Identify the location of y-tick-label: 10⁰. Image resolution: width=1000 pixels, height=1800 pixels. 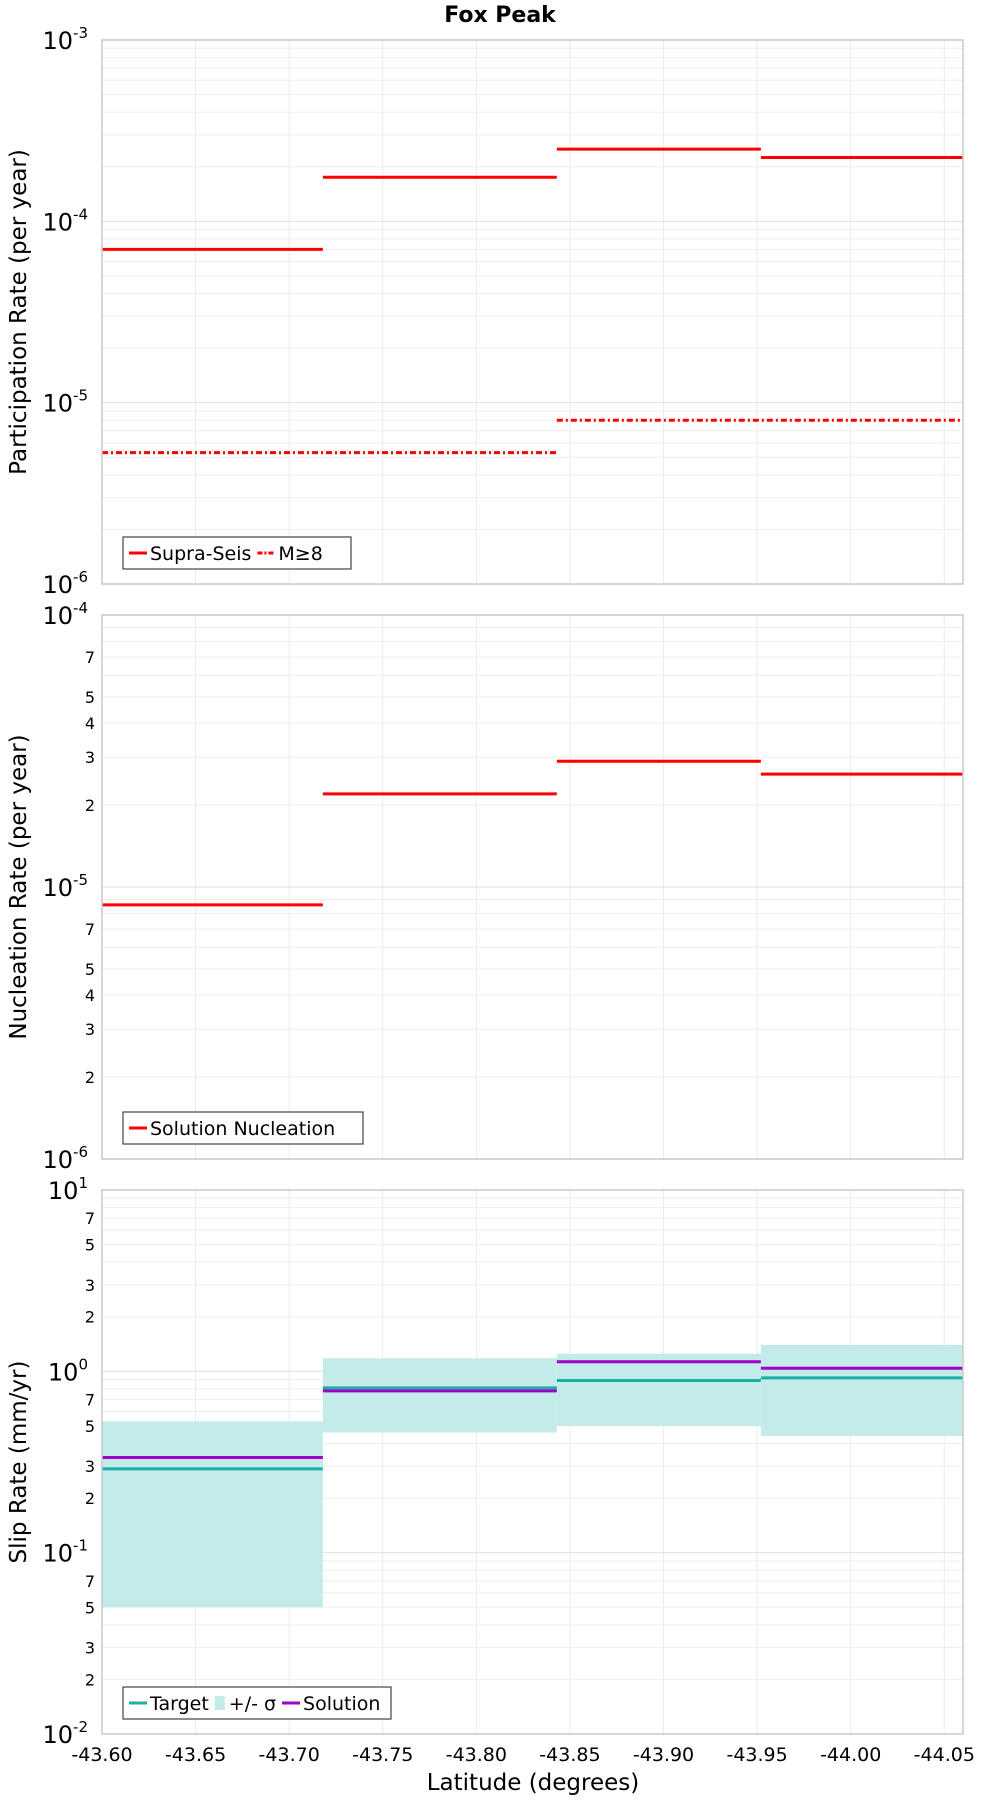
(68, 1370).